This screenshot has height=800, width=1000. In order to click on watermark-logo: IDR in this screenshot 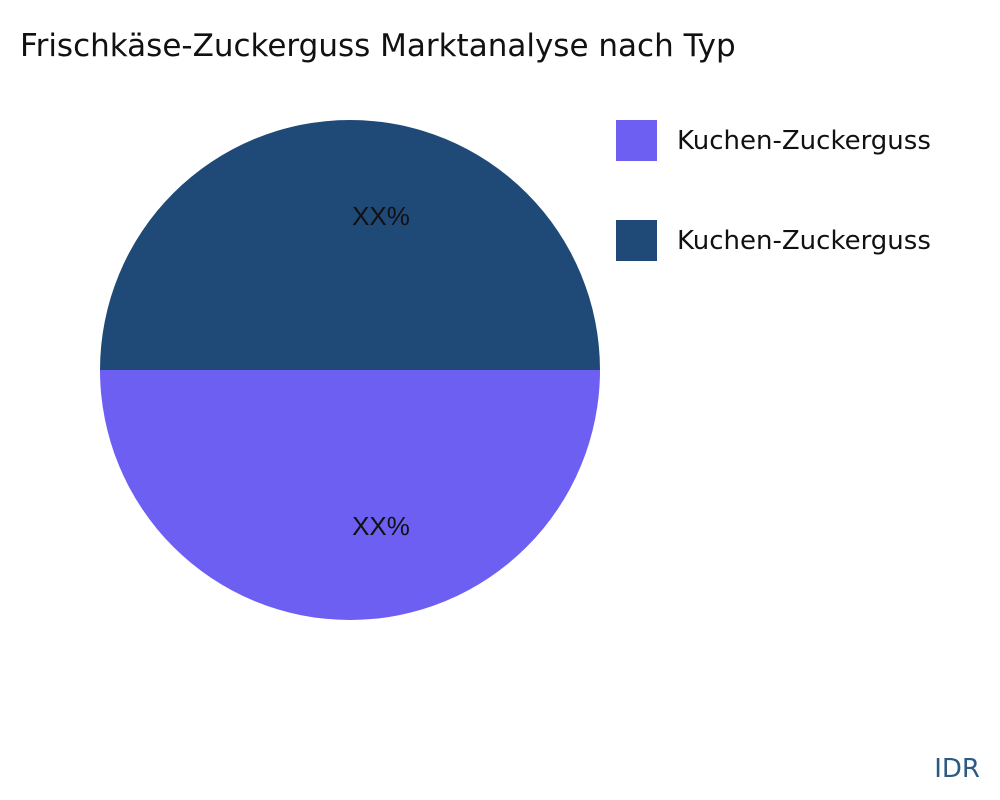, I will do `click(957, 769)`.